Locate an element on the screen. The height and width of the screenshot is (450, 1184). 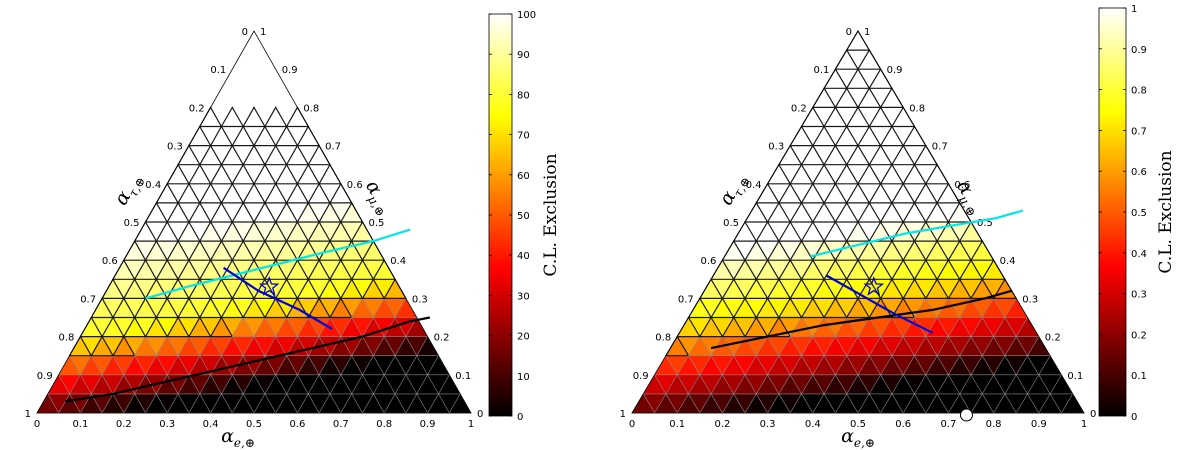
colorbar-tick-label: 0.1 is located at coordinates (1139, 376).